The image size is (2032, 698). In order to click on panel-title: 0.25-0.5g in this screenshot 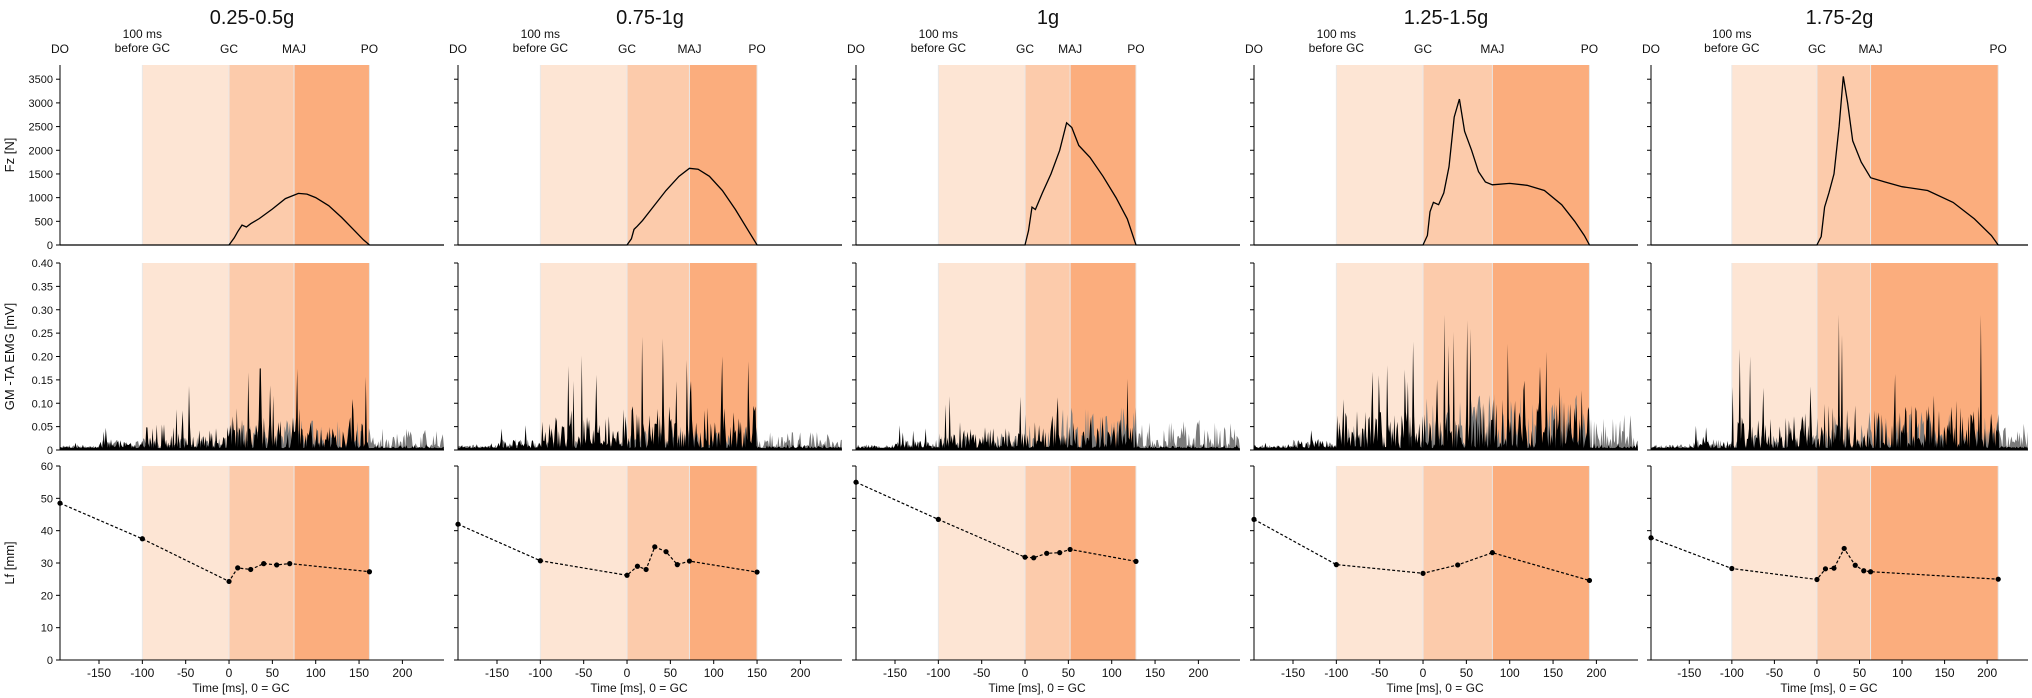, I will do `click(252, 18)`.